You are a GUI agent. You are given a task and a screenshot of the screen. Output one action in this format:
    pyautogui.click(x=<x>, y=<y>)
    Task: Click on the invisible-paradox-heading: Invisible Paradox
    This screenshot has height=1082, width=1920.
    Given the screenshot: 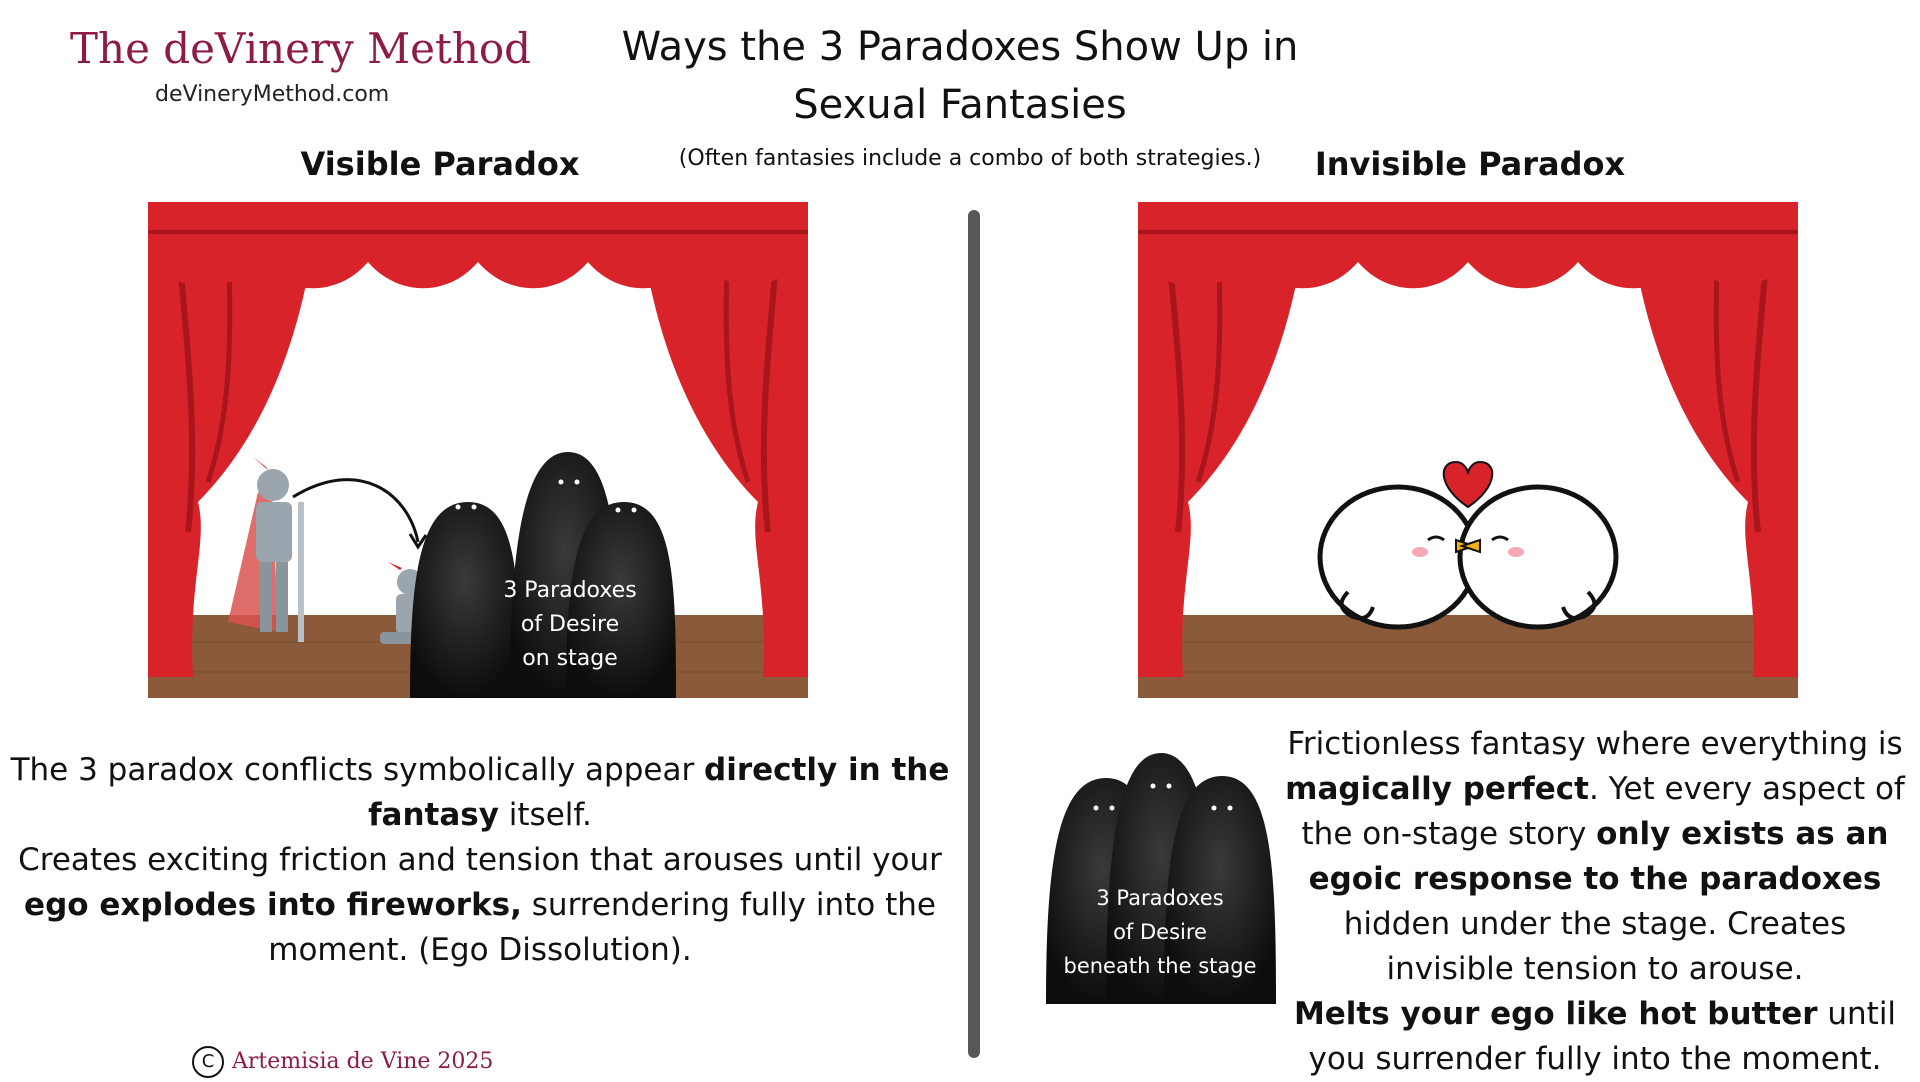 What is the action you would take?
    pyautogui.click(x=1470, y=164)
    